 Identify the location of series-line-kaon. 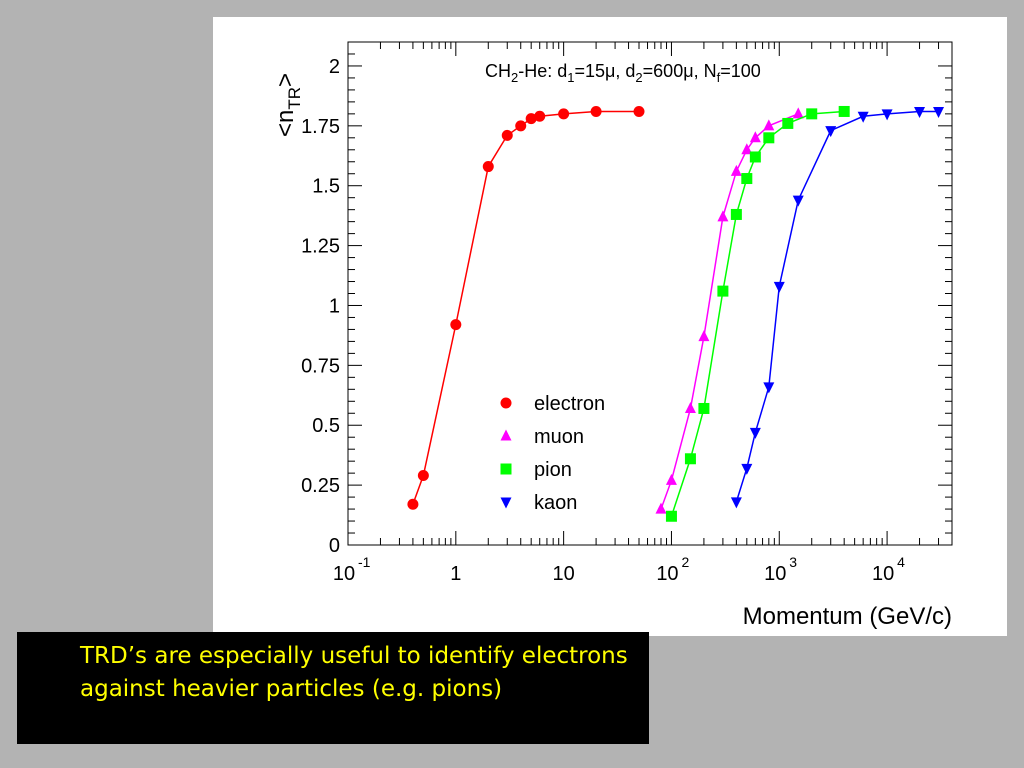
(837, 306).